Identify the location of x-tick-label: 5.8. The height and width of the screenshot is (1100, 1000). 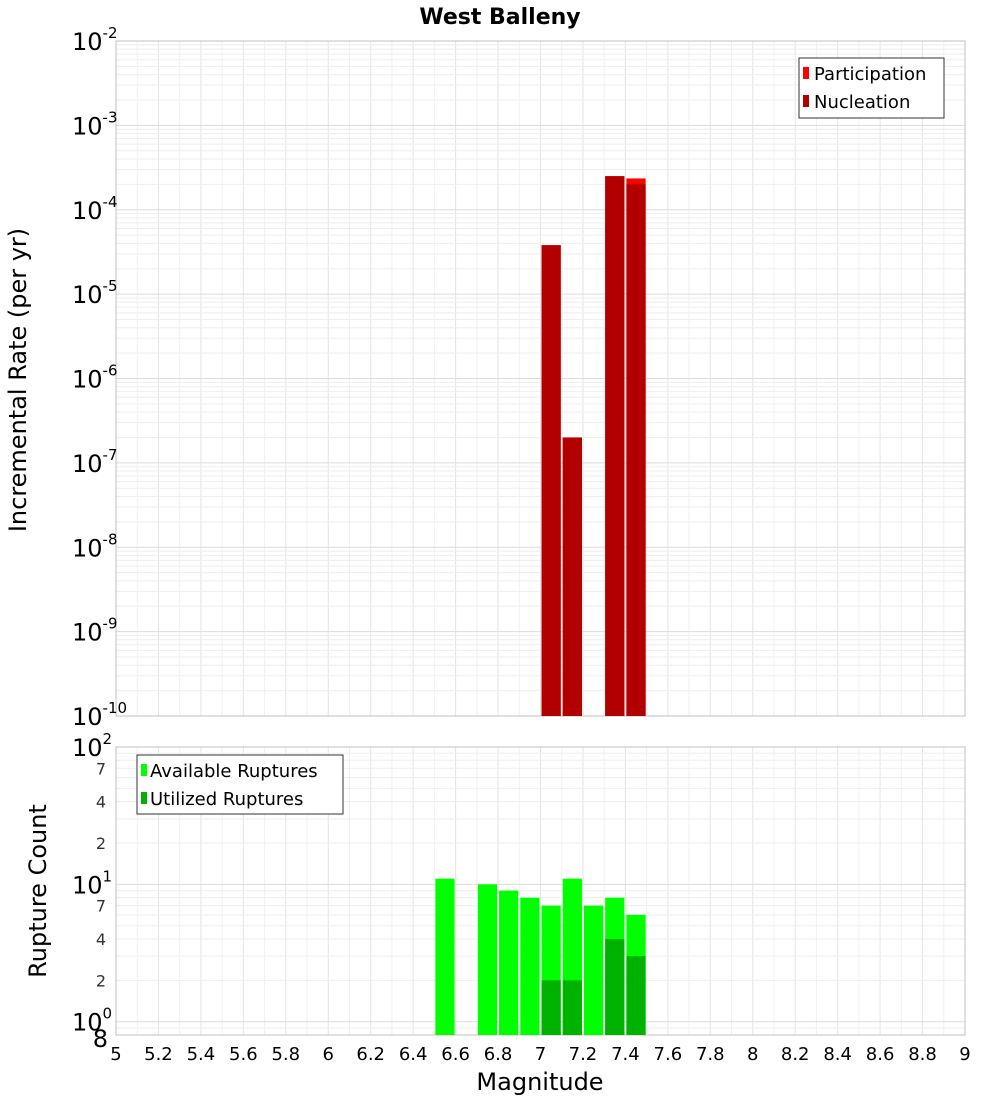
(285, 1054).